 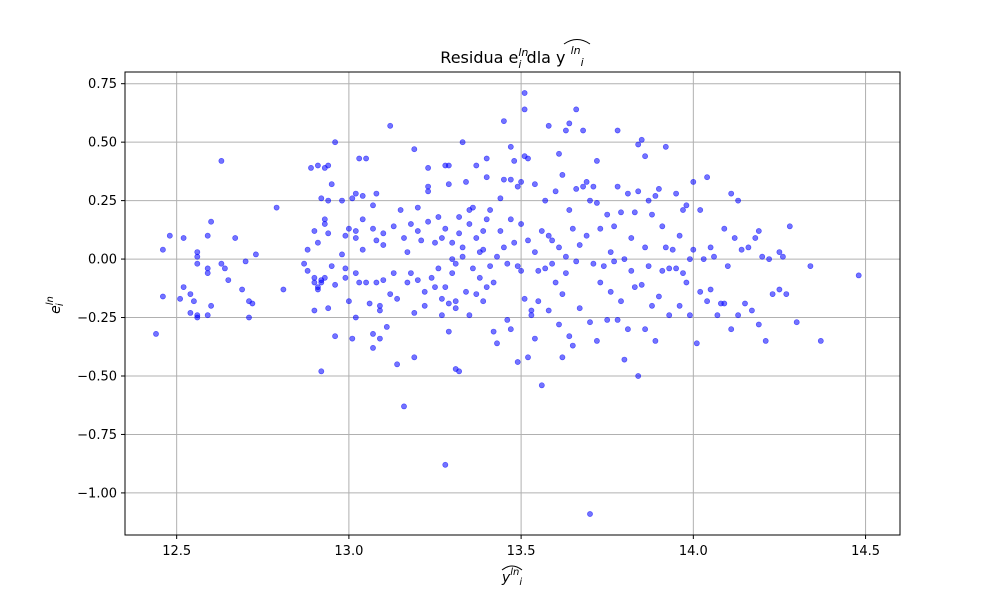 I want to click on y-tick-label: −0.25, so click(x=97, y=318).